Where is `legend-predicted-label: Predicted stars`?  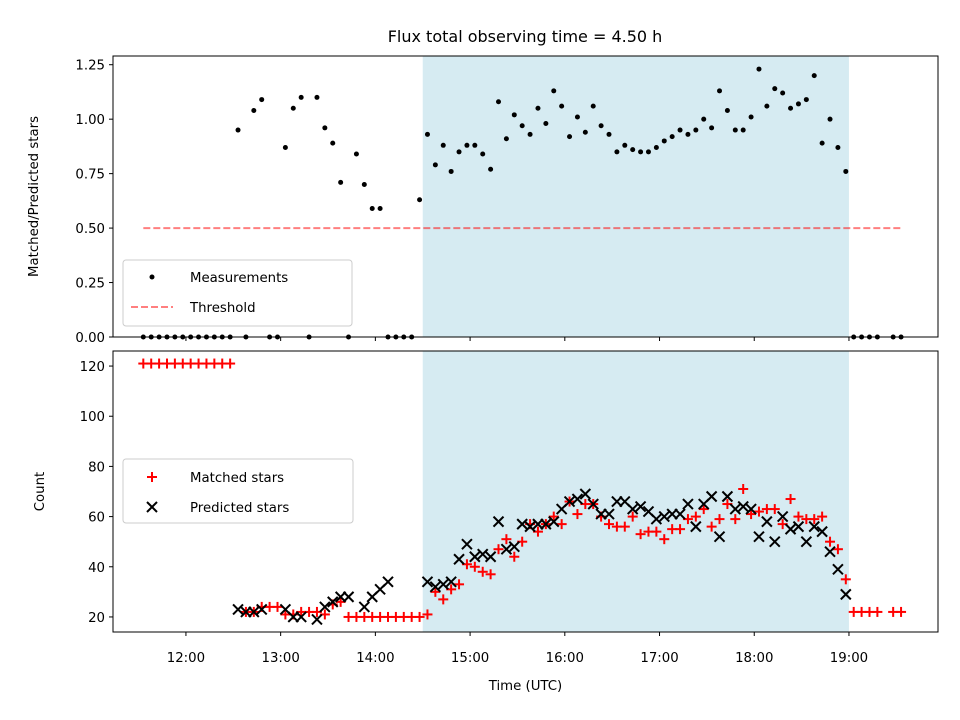 legend-predicted-label: Predicted stars is located at coordinates (239, 508).